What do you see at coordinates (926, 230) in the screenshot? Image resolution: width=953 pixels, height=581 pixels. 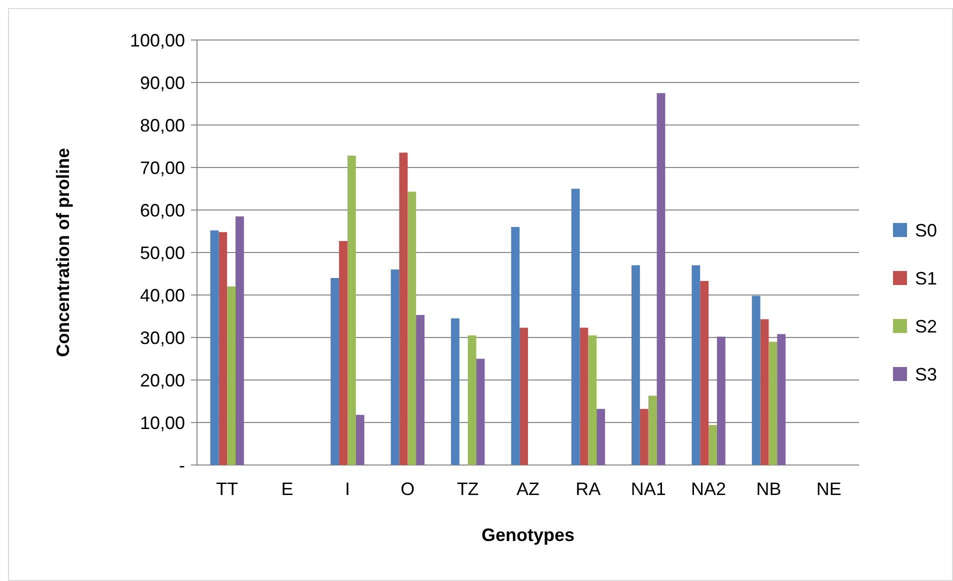 I see `legend-label: S0` at bounding box center [926, 230].